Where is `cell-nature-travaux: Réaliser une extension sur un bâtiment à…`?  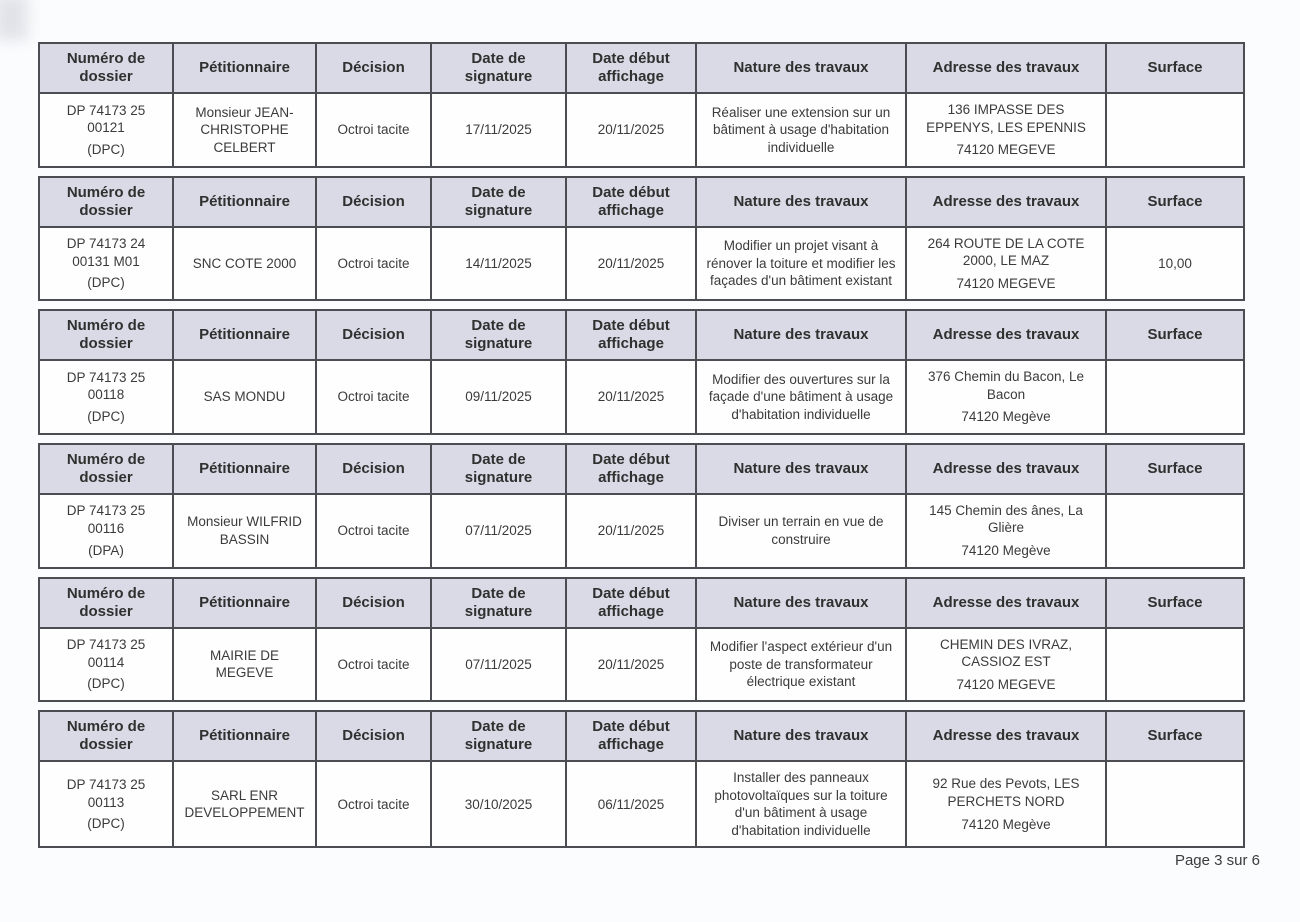
cell-nature-travaux: Réaliser une extension sur un bâtiment à… is located at coordinates (801, 130).